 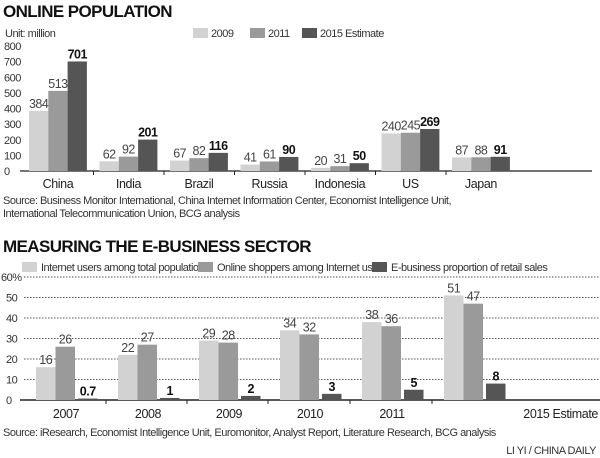 I want to click on bar-2009-series2, so click(x=228, y=371).